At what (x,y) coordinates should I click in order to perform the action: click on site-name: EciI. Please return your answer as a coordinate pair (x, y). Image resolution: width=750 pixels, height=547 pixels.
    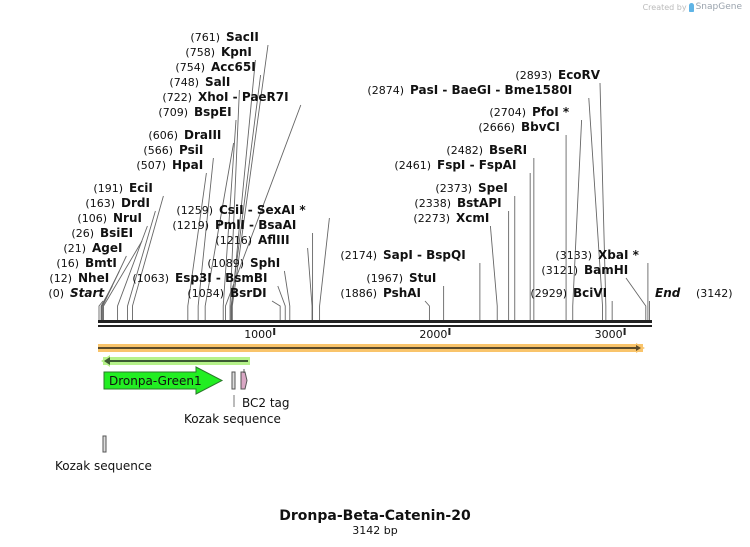
    Looking at the image, I should click on (141, 188).